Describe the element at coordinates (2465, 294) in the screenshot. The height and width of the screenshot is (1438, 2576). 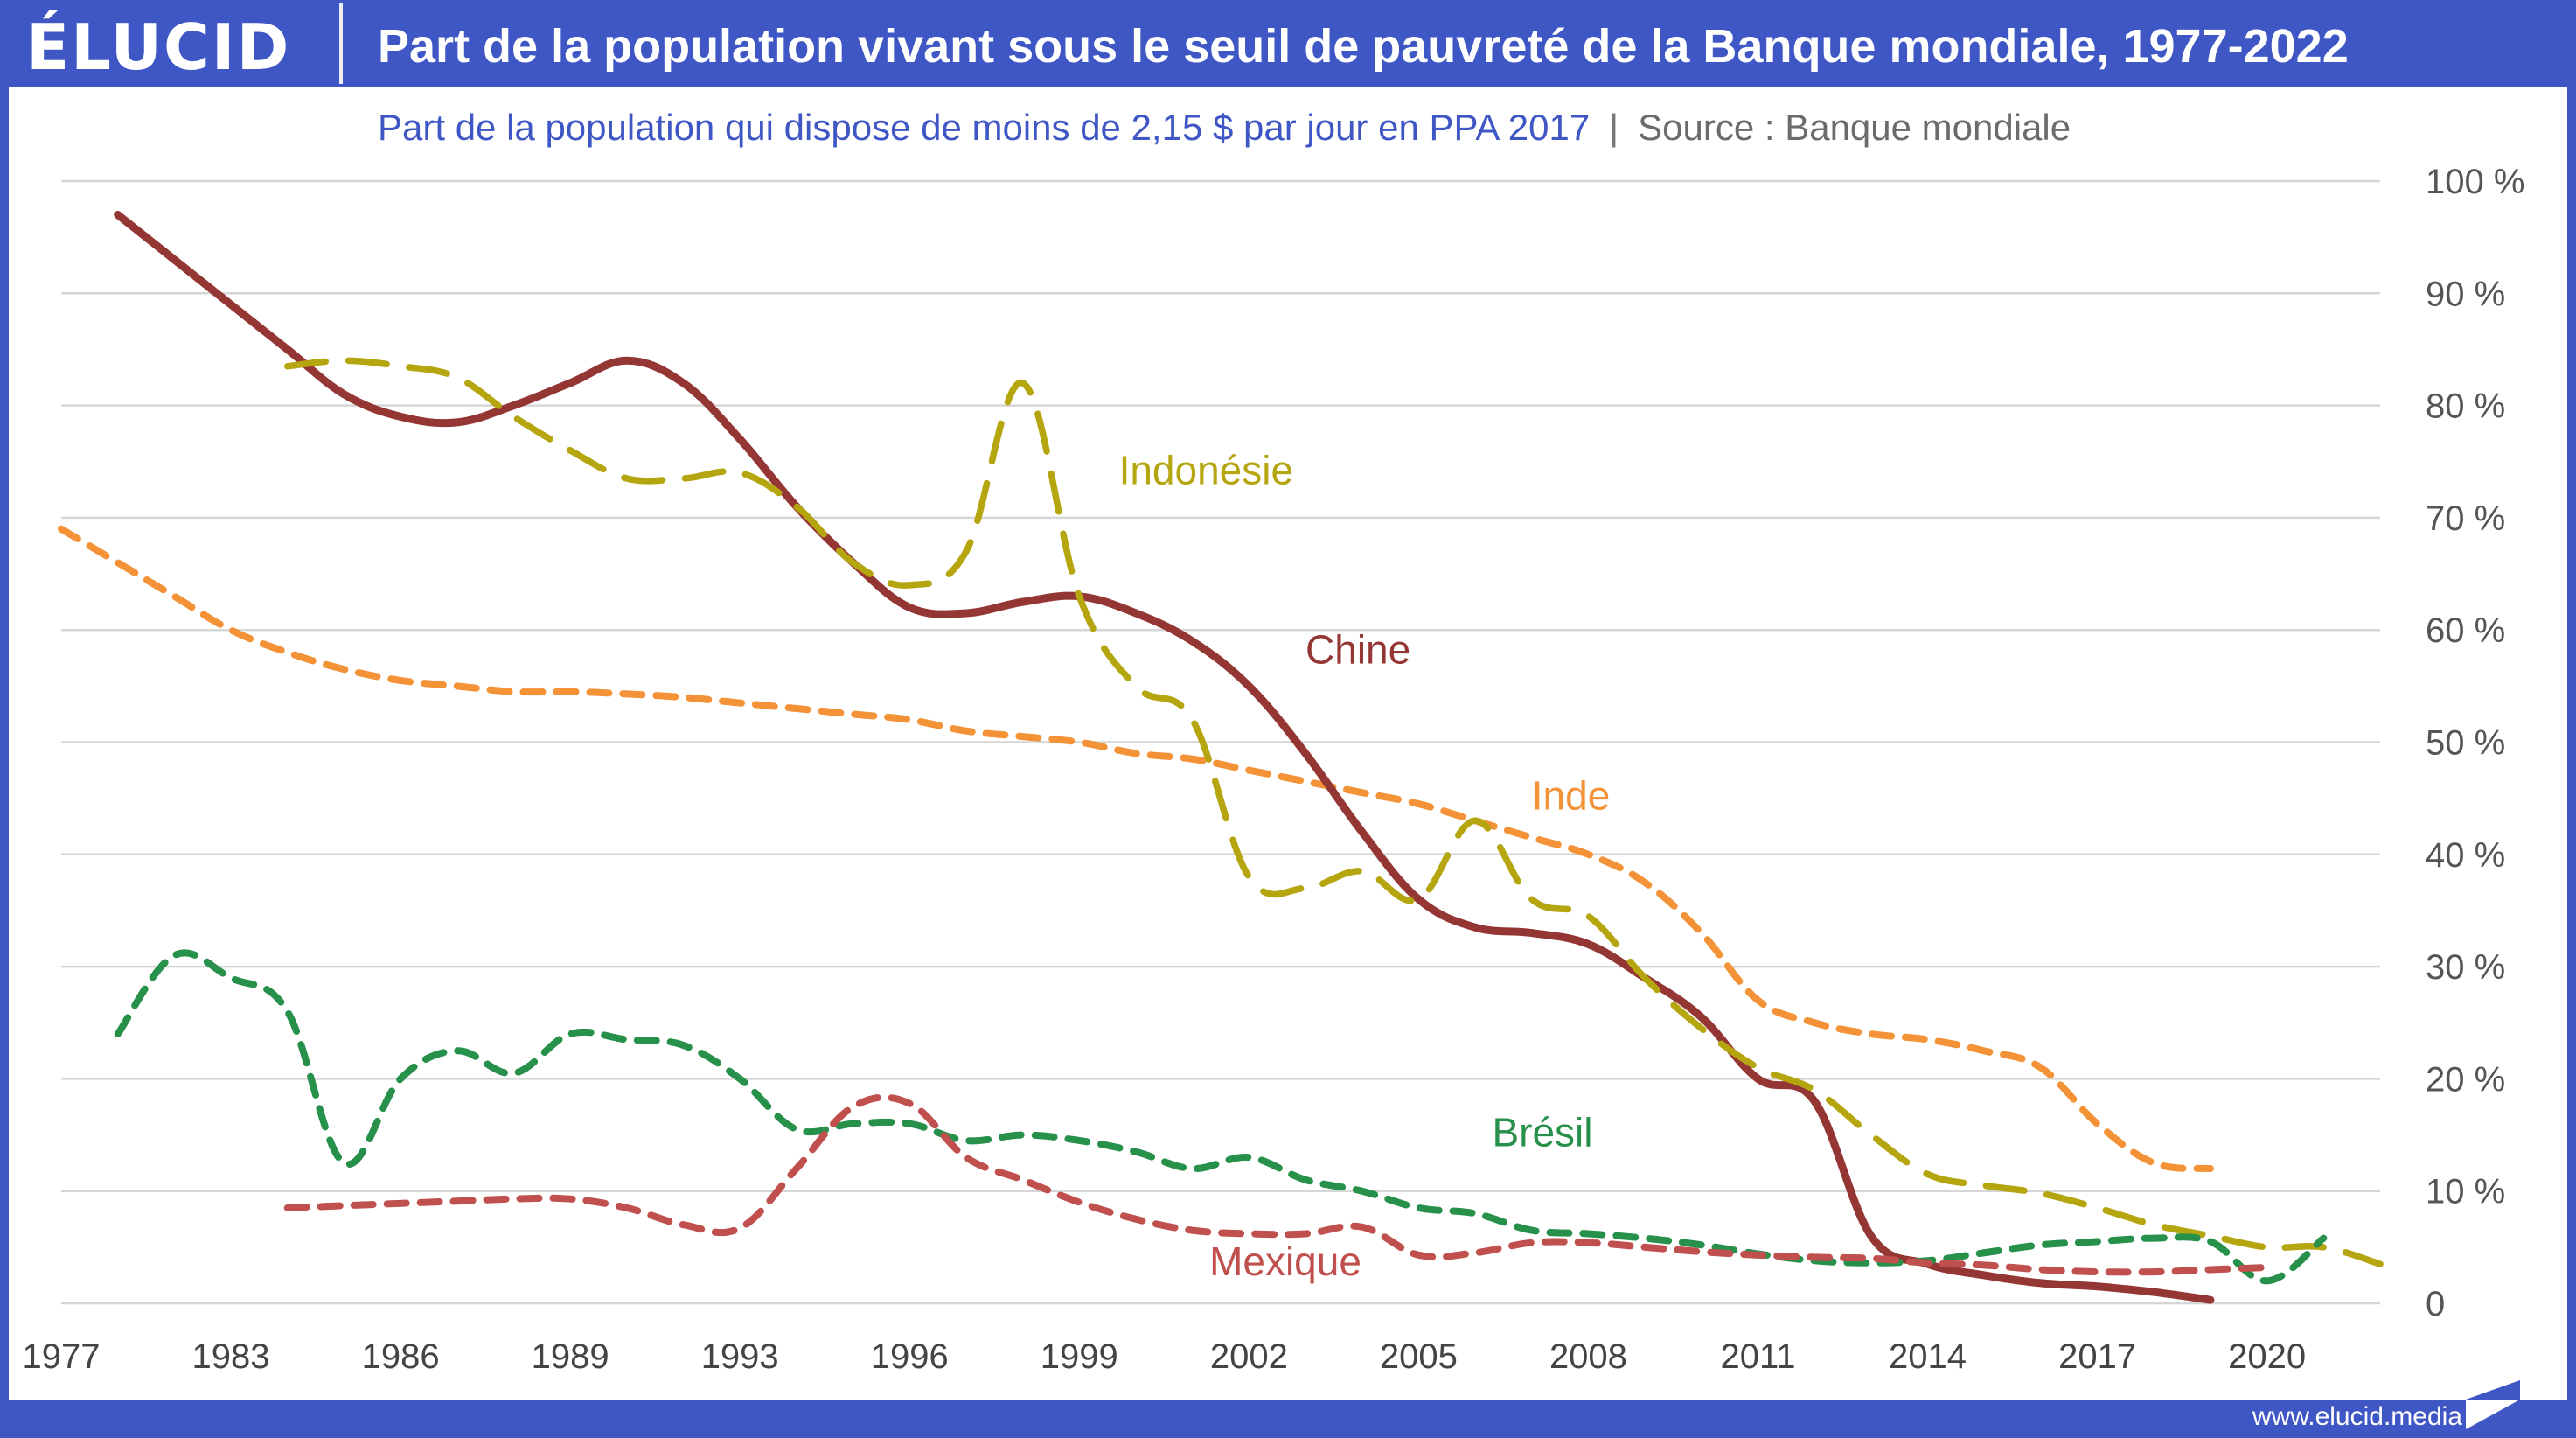
I see `y-tick-label: 90 %` at that location.